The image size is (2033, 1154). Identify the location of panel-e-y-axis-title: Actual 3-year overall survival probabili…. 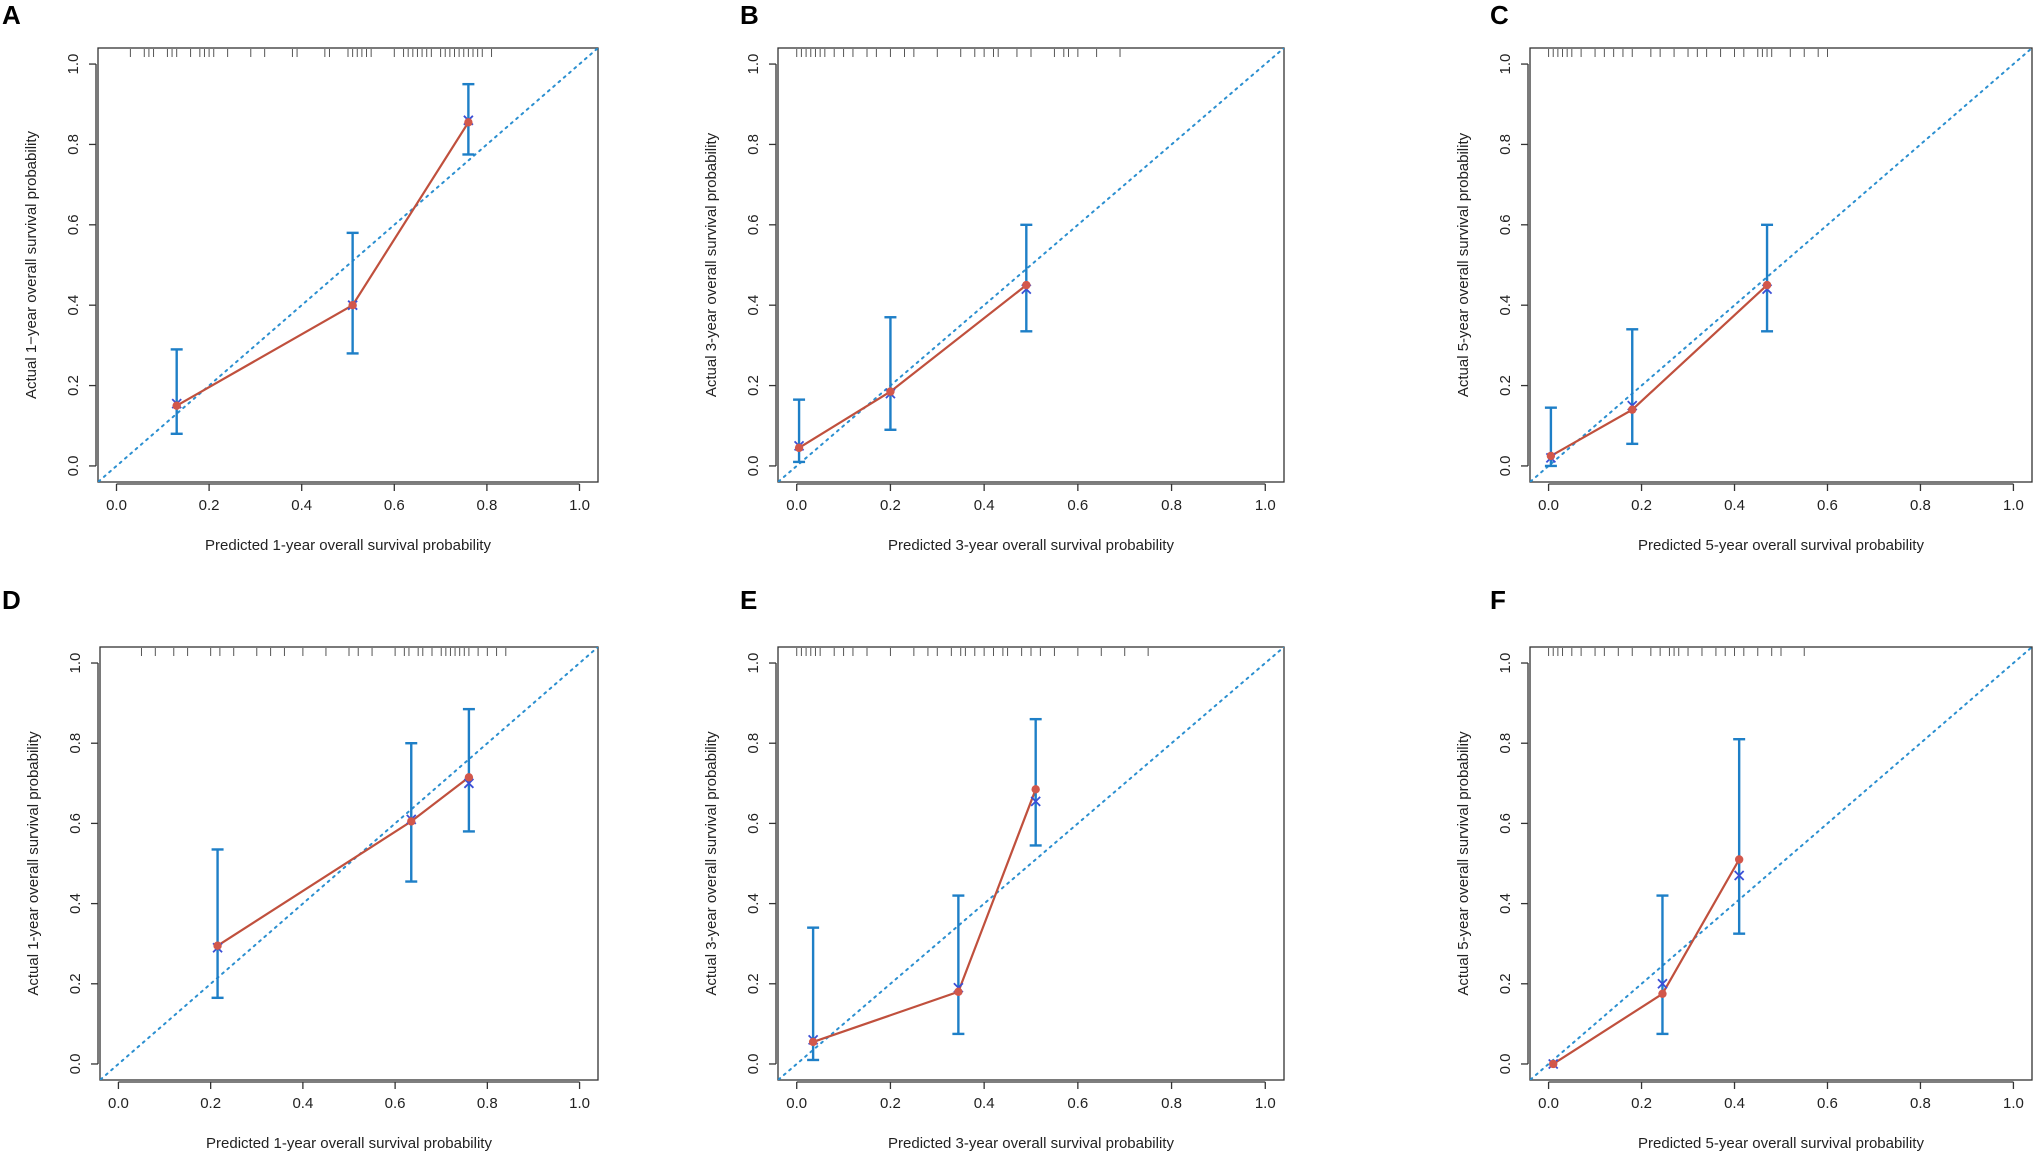
(711, 863).